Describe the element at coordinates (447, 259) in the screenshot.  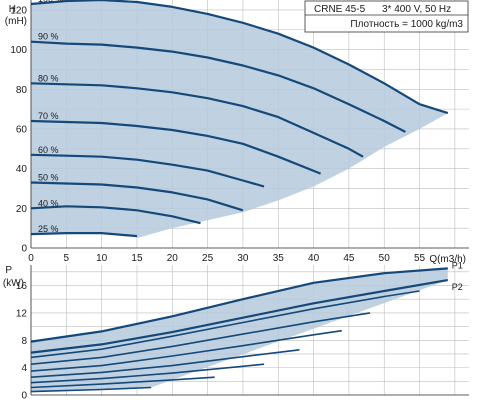
I see `flow-axis-label: Q(m3/h)` at that location.